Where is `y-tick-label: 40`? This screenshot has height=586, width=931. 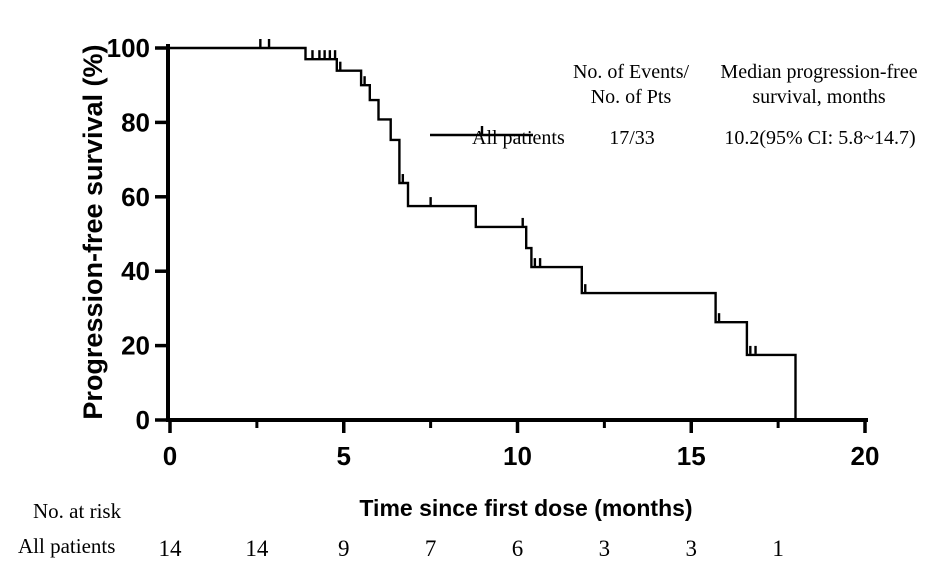 y-tick-label: 40 is located at coordinates (135, 271).